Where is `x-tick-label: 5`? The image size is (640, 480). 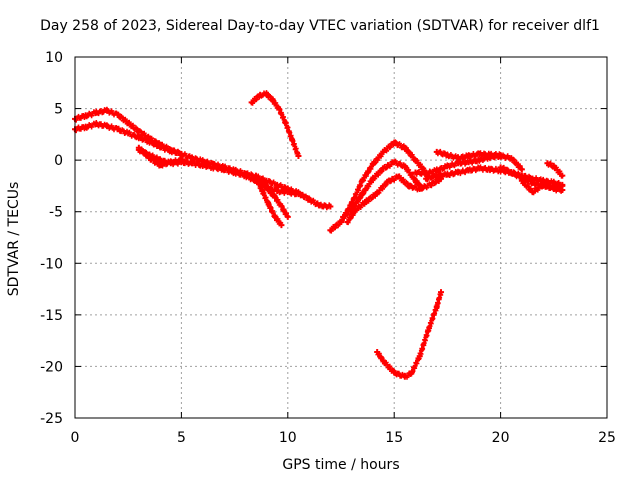
x-tick-label: 5 is located at coordinates (181, 438).